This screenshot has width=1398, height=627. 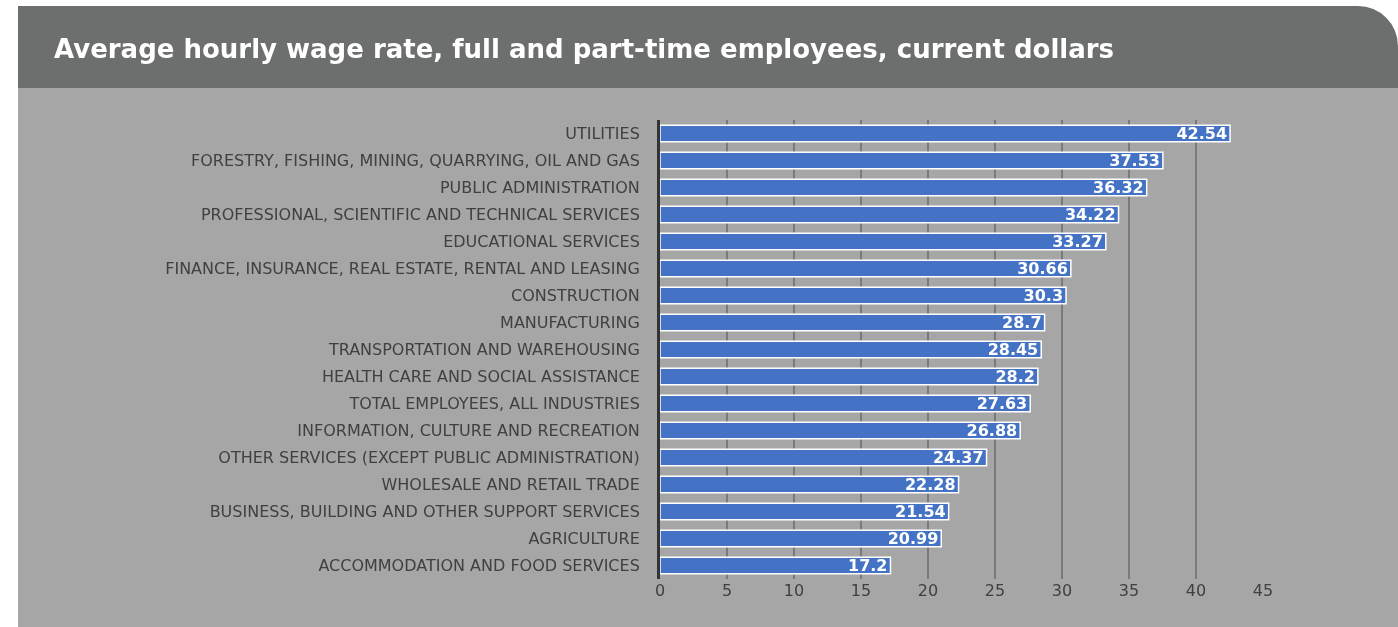 What do you see at coordinates (708, 47) in the screenshot?
I see `chart-title: Average hourly wage rate, full and part-time employees, current dollars` at bounding box center [708, 47].